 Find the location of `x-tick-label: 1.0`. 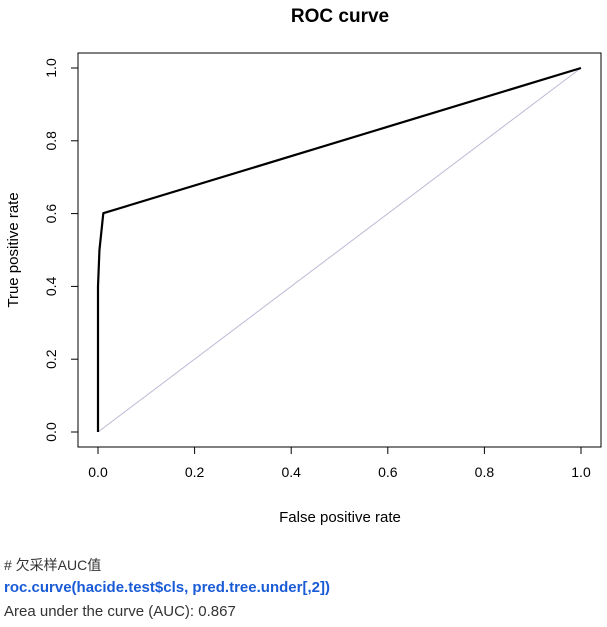

x-tick-label: 1.0 is located at coordinates (581, 472).